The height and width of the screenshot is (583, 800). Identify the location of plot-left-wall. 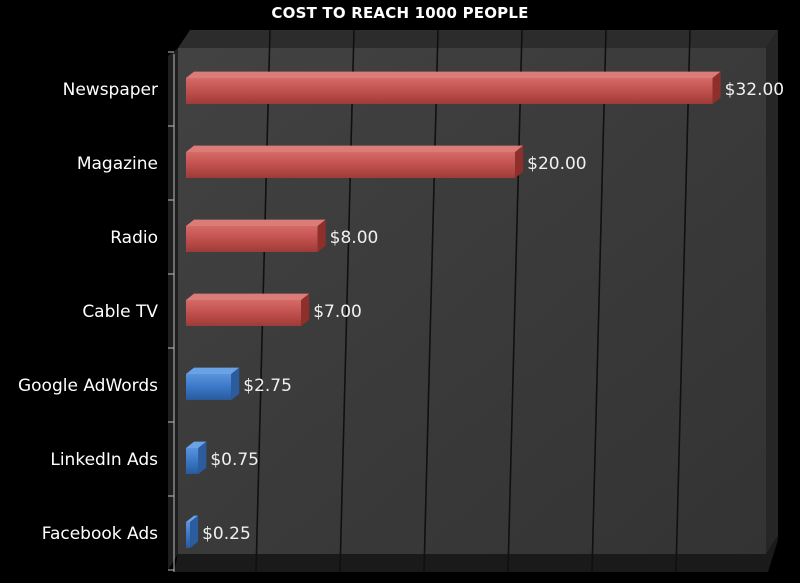
(173, 309).